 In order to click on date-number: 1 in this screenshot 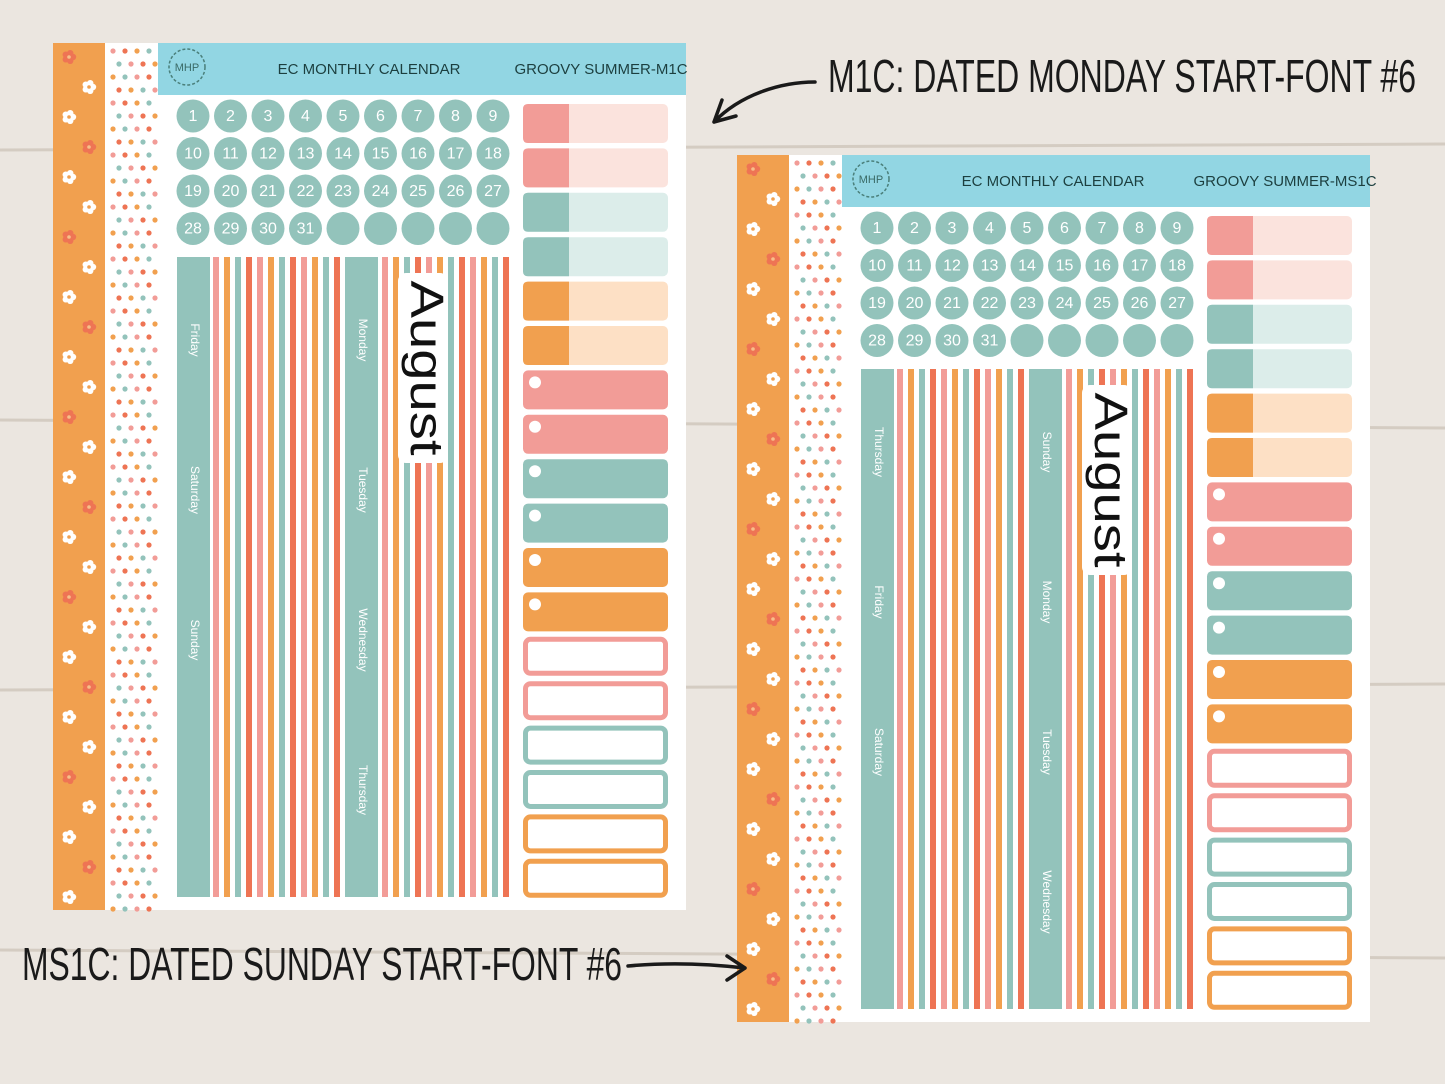, I will do `click(877, 228)`.